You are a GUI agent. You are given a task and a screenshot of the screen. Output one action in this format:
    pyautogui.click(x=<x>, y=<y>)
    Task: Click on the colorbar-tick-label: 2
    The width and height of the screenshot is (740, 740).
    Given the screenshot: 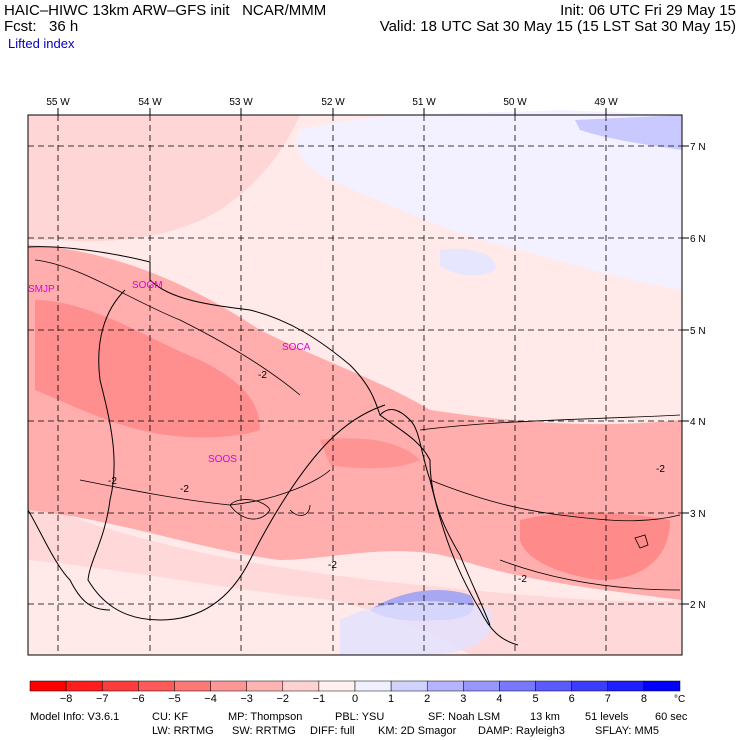 What is the action you would take?
    pyautogui.click(x=427, y=699)
    